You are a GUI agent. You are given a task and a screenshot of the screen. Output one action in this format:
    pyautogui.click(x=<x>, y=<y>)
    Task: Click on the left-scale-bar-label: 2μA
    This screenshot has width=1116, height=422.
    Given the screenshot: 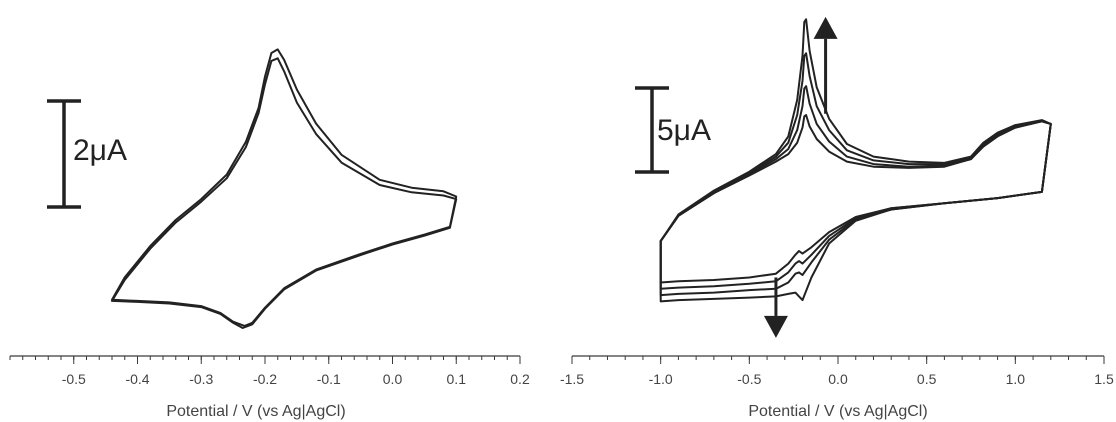 What is the action you would take?
    pyautogui.click(x=100, y=150)
    